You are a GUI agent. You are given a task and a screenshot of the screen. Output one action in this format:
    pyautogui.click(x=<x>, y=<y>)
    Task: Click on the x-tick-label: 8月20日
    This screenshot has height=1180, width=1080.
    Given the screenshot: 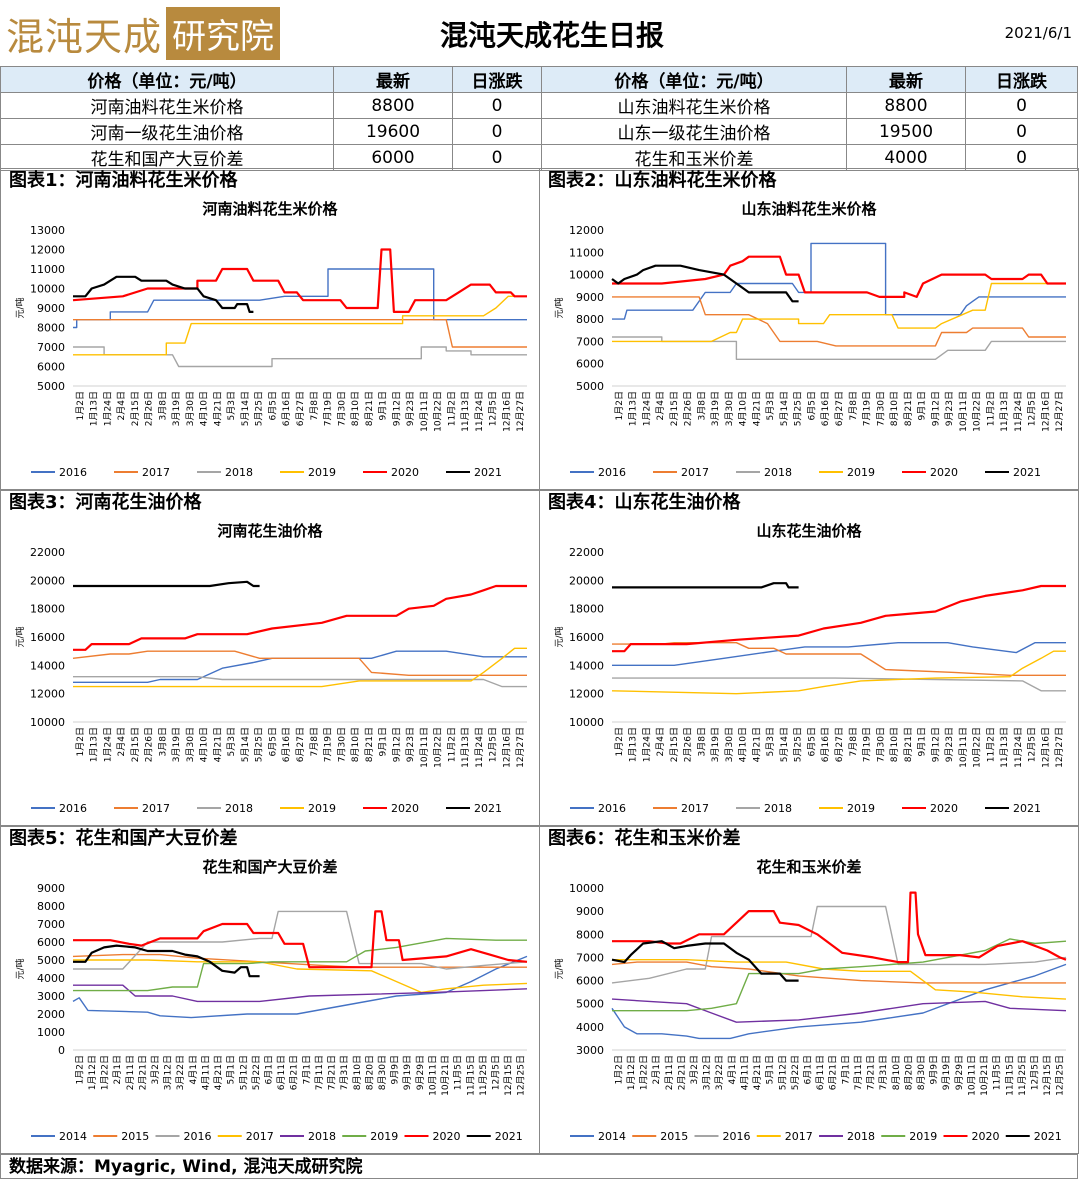 What is the action you would take?
    pyautogui.click(x=908, y=1072)
    